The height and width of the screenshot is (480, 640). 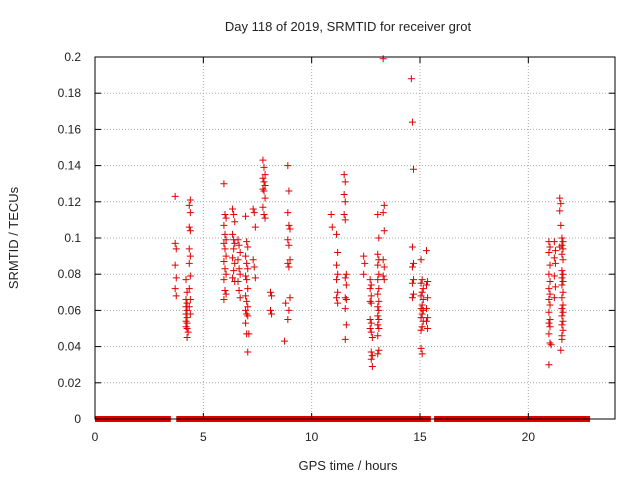 What do you see at coordinates (203, 437) in the screenshot?
I see `x-tick-label: 5` at bounding box center [203, 437].